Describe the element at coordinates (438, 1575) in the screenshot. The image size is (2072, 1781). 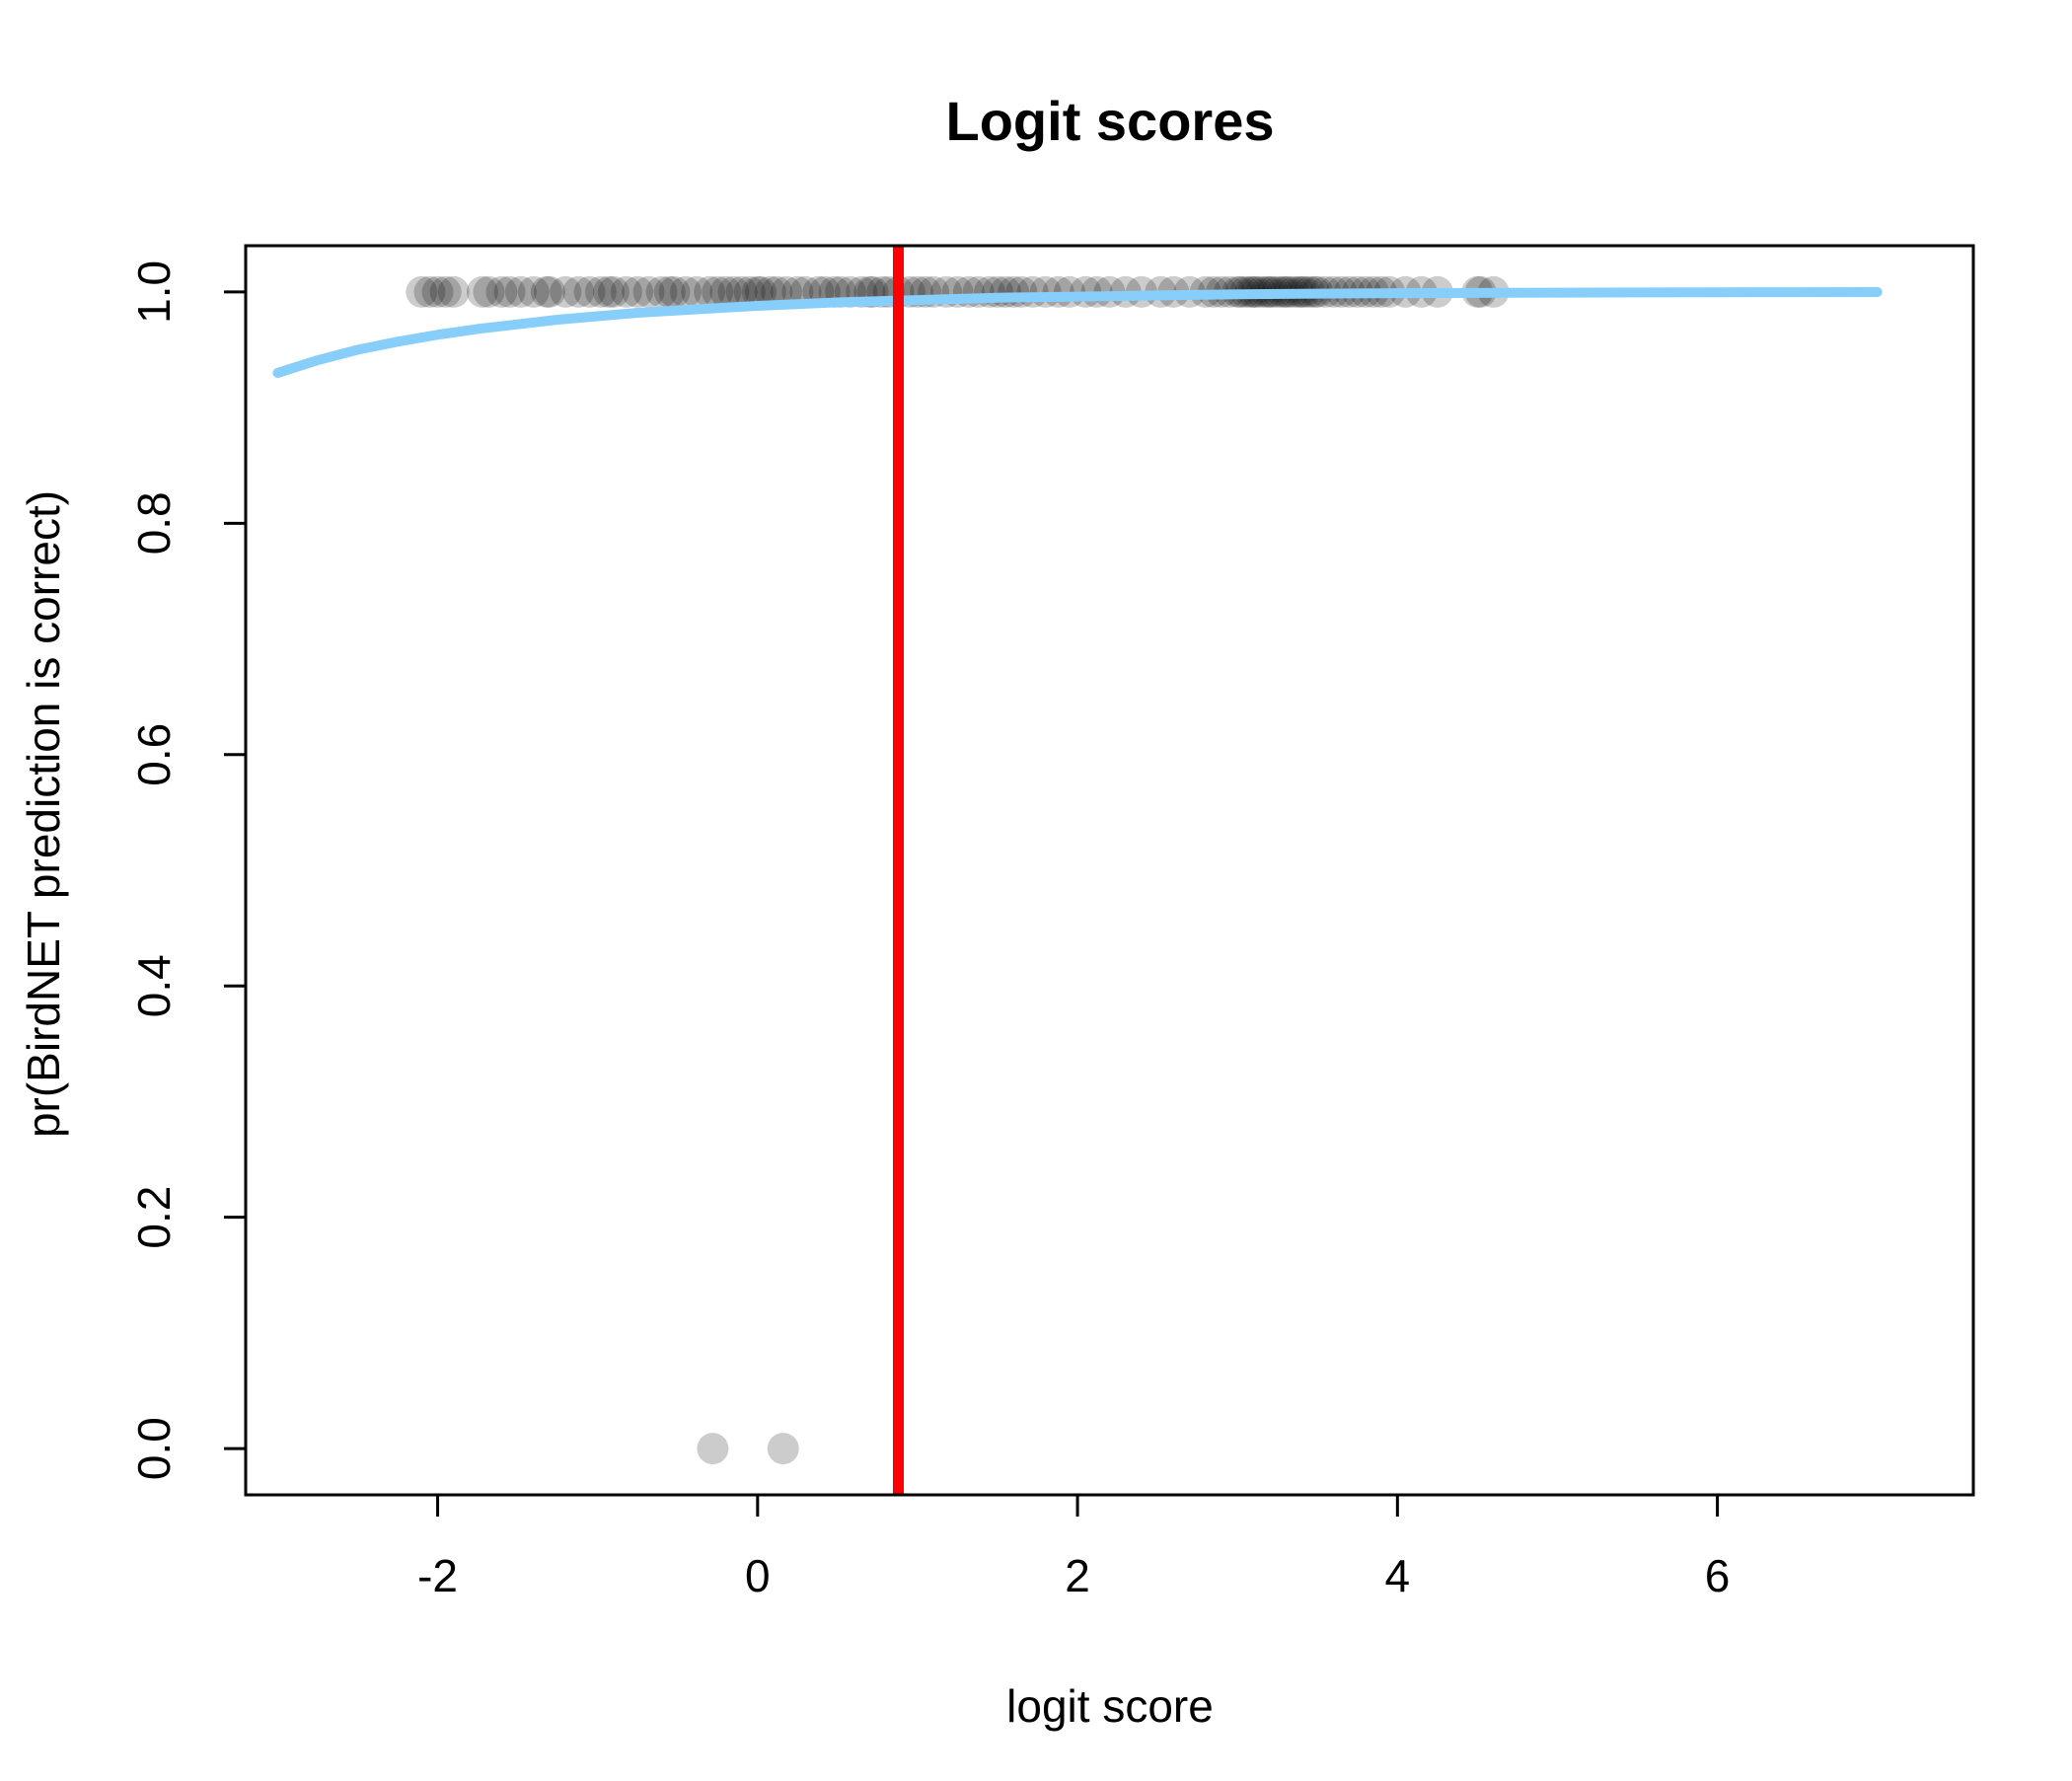
I see `x-tick-label: -2` at that location.